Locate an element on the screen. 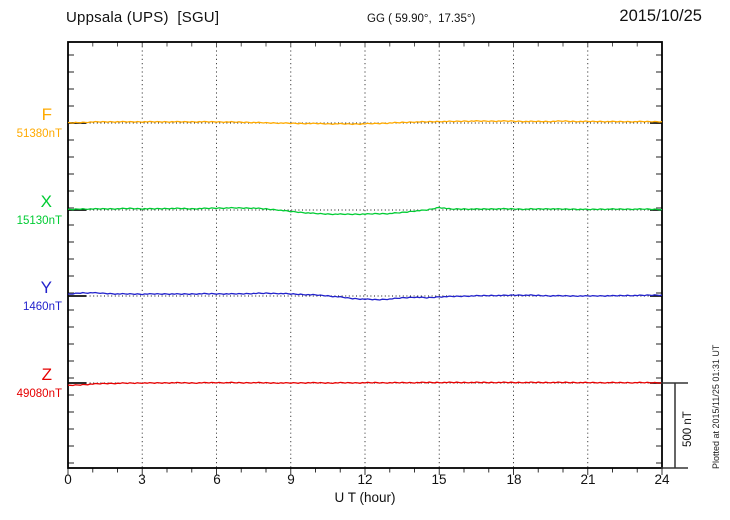 The width and height of the screenshot is (730, 520). x-tick-label-3: 3 is located at coordinates (142, 479).